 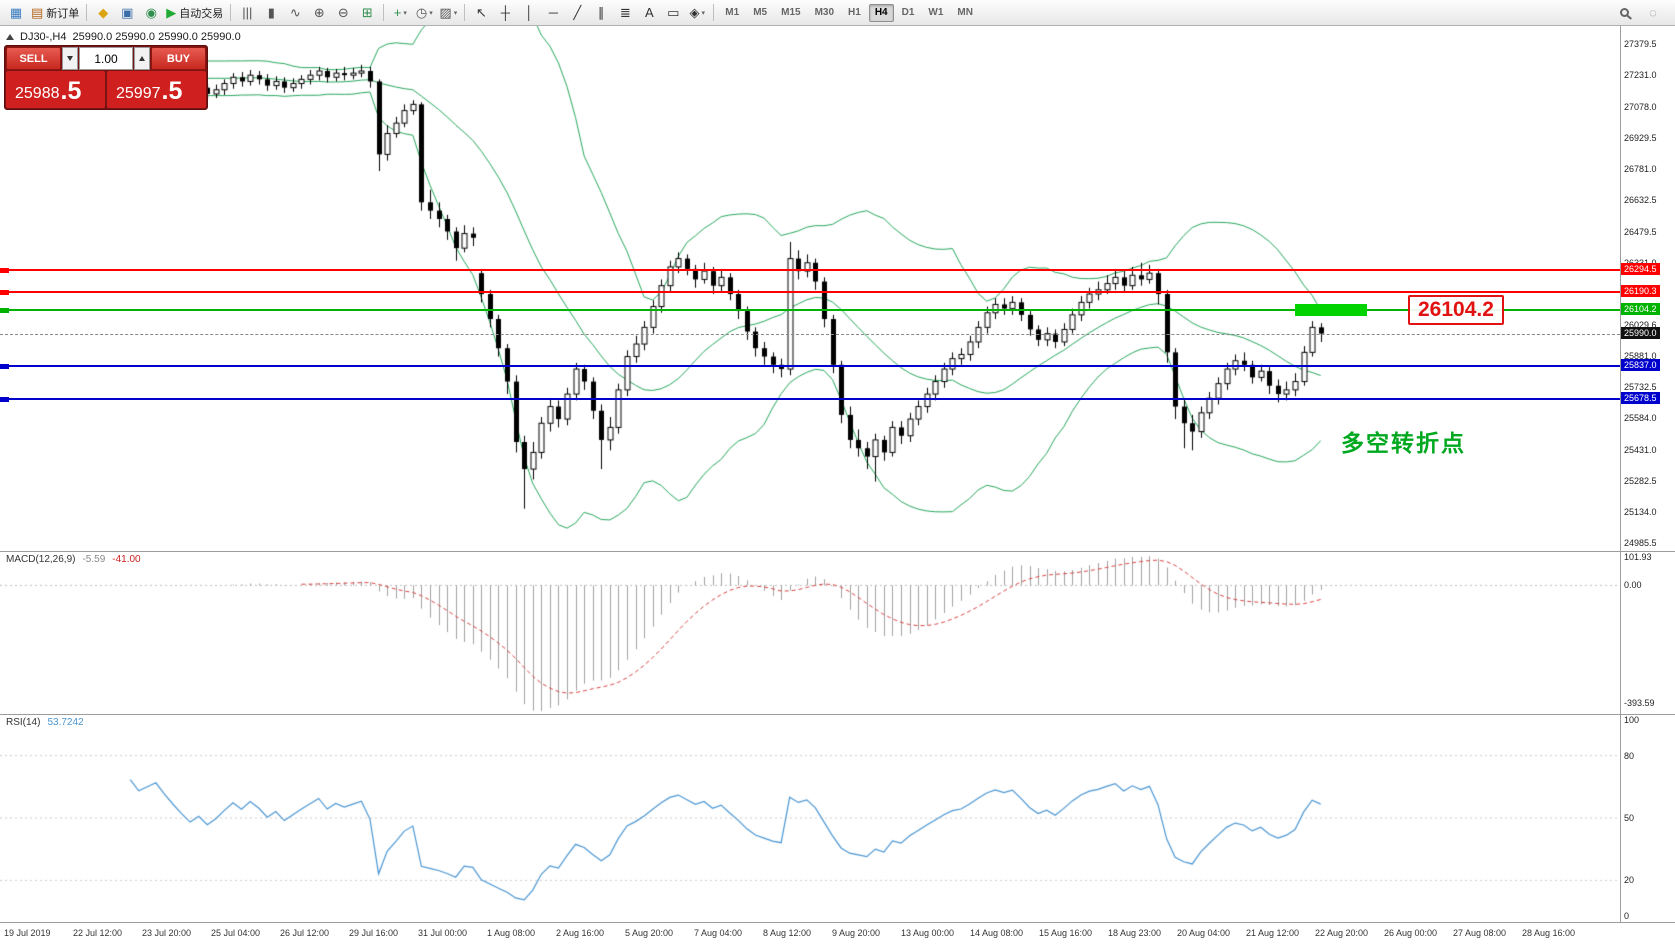 I want to click on periods-icon: ◷ ▾, so click(x=424, y=13).